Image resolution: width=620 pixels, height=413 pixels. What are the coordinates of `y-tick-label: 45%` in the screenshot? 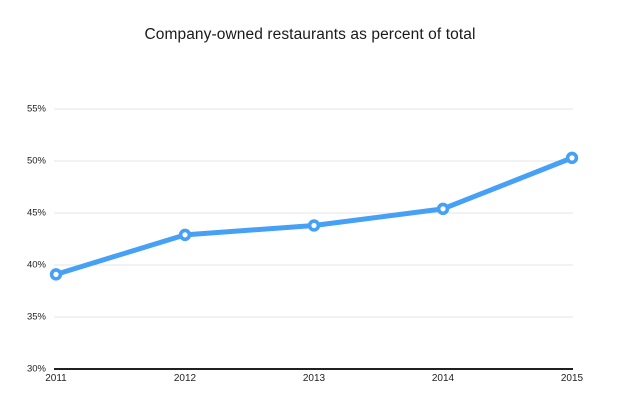 It's located at (37, 213).